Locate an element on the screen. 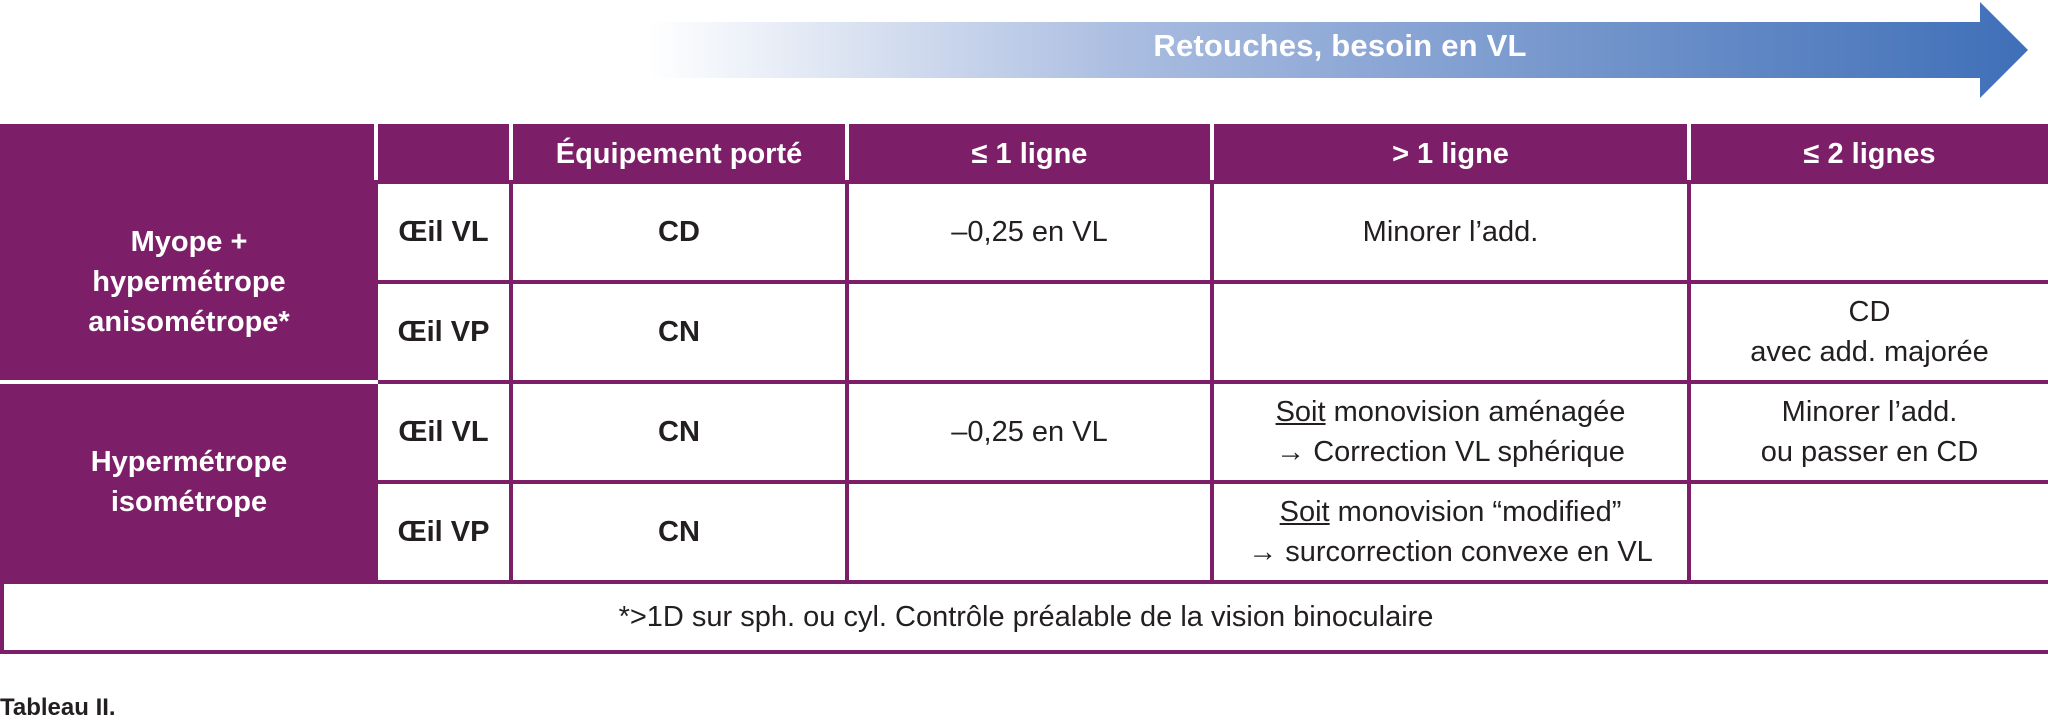  arrow-label: Retouches, besoin en VL is located at coordinates (1340, 45).